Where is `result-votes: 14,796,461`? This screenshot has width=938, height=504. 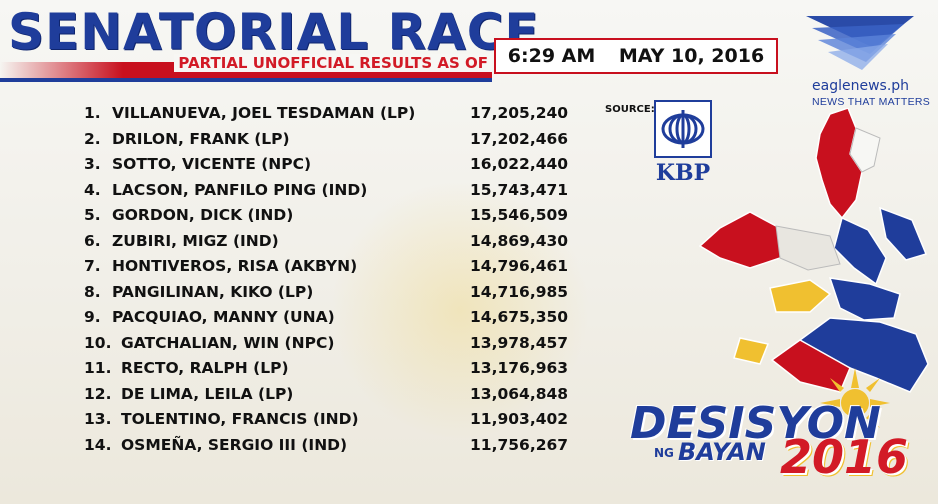 result-votes: 14,796,461 is located at coordinates (519, 266).